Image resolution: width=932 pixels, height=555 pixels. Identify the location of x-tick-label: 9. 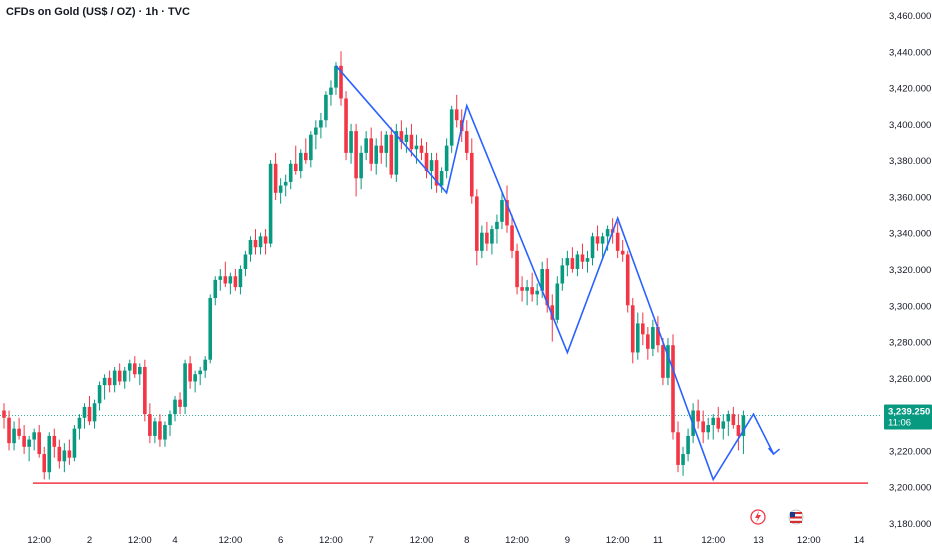
(567, 540).